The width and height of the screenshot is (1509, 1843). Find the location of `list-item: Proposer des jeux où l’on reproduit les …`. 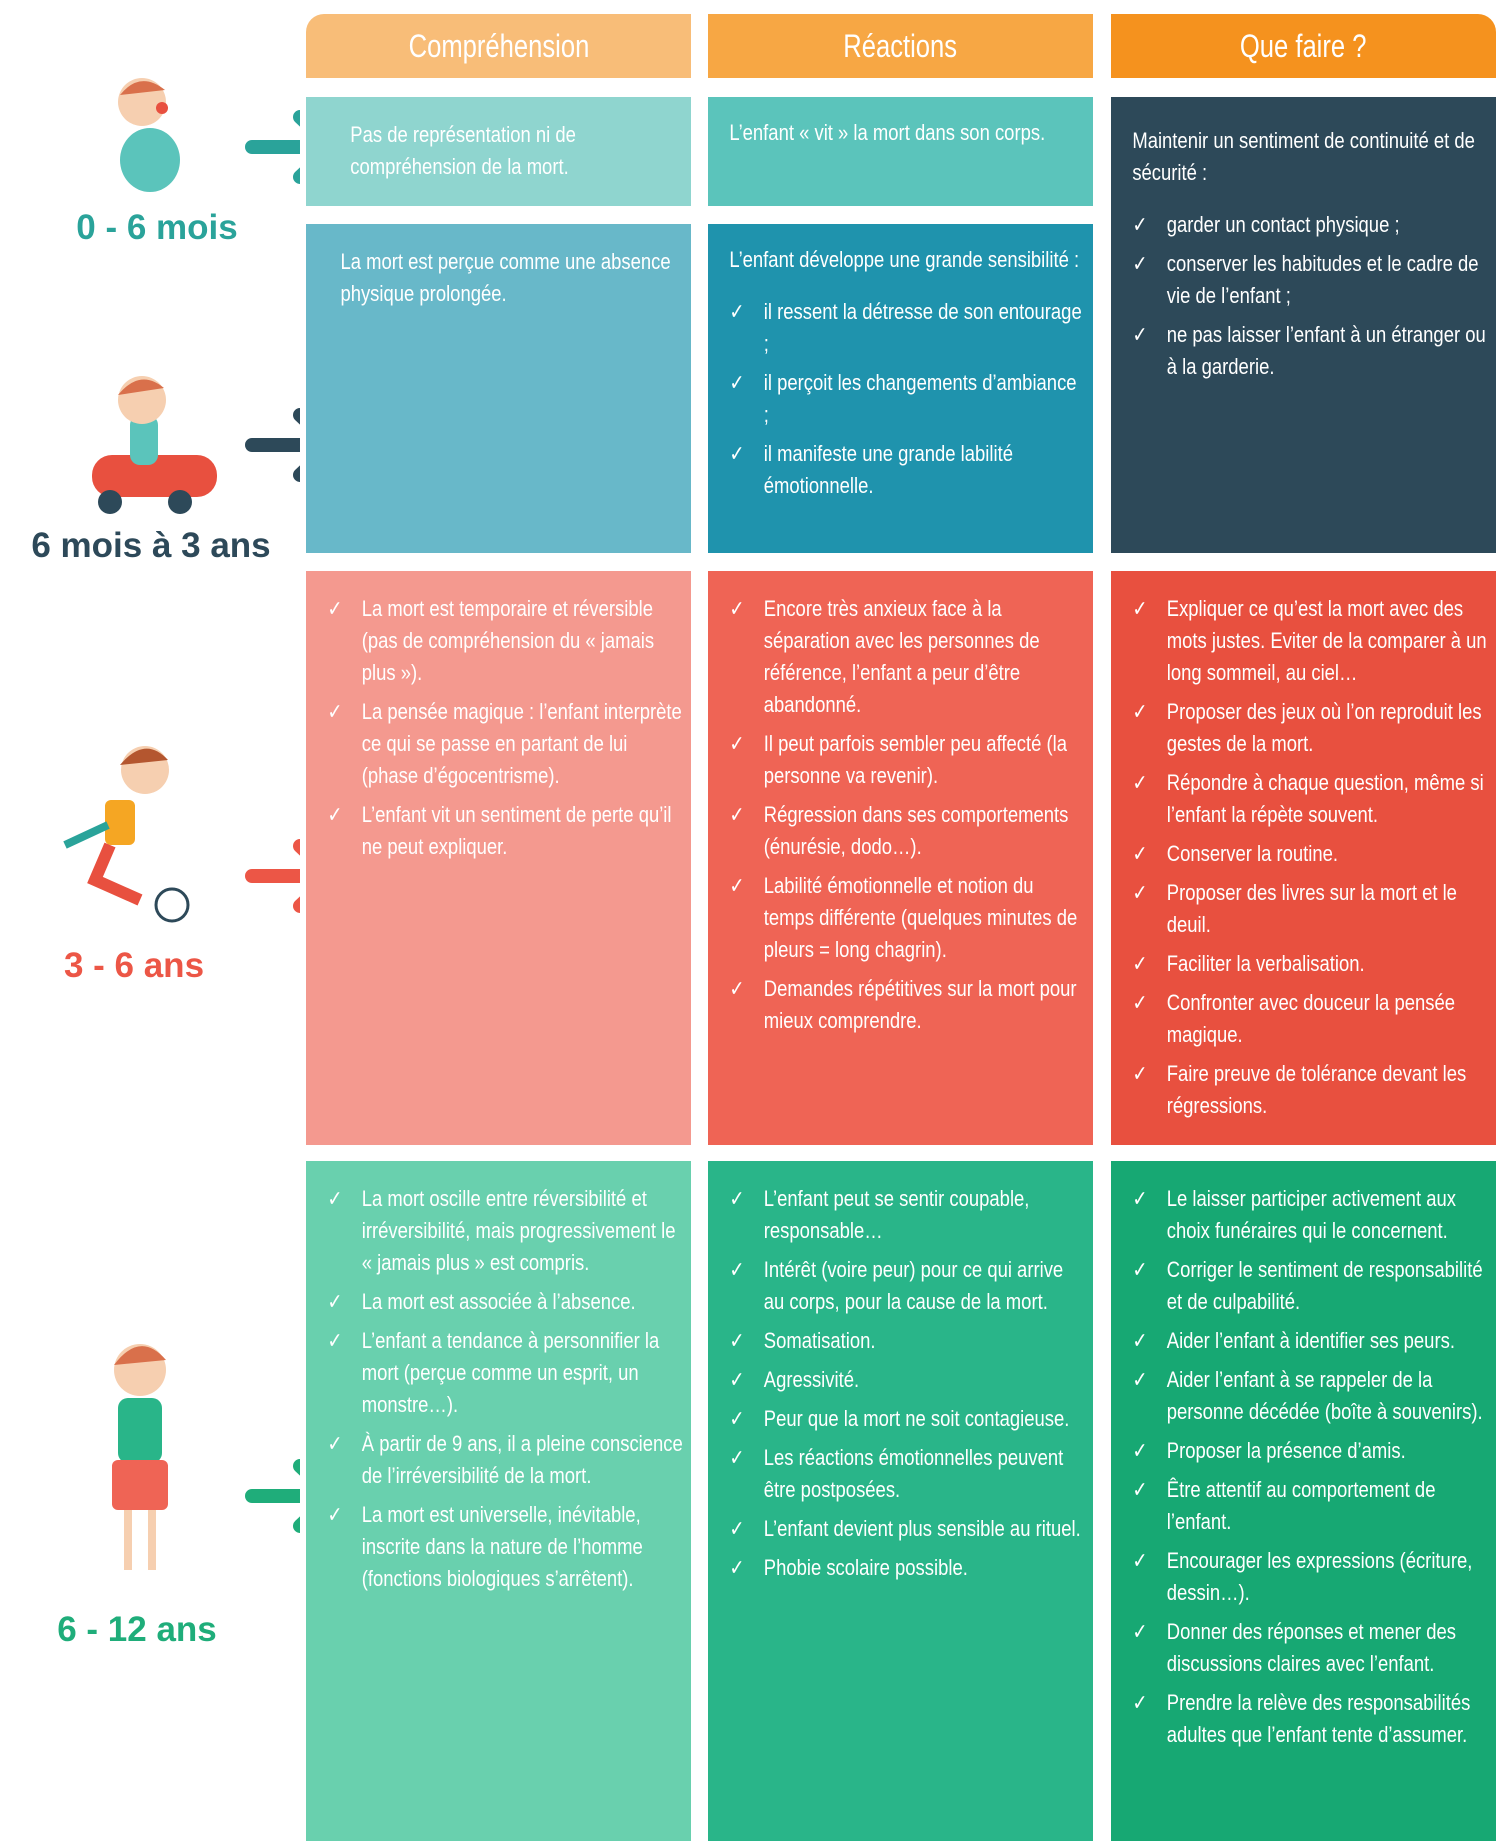

list-item: Proposer des jeux où l’on reproduit les … is located at coordinates (1299, 728).